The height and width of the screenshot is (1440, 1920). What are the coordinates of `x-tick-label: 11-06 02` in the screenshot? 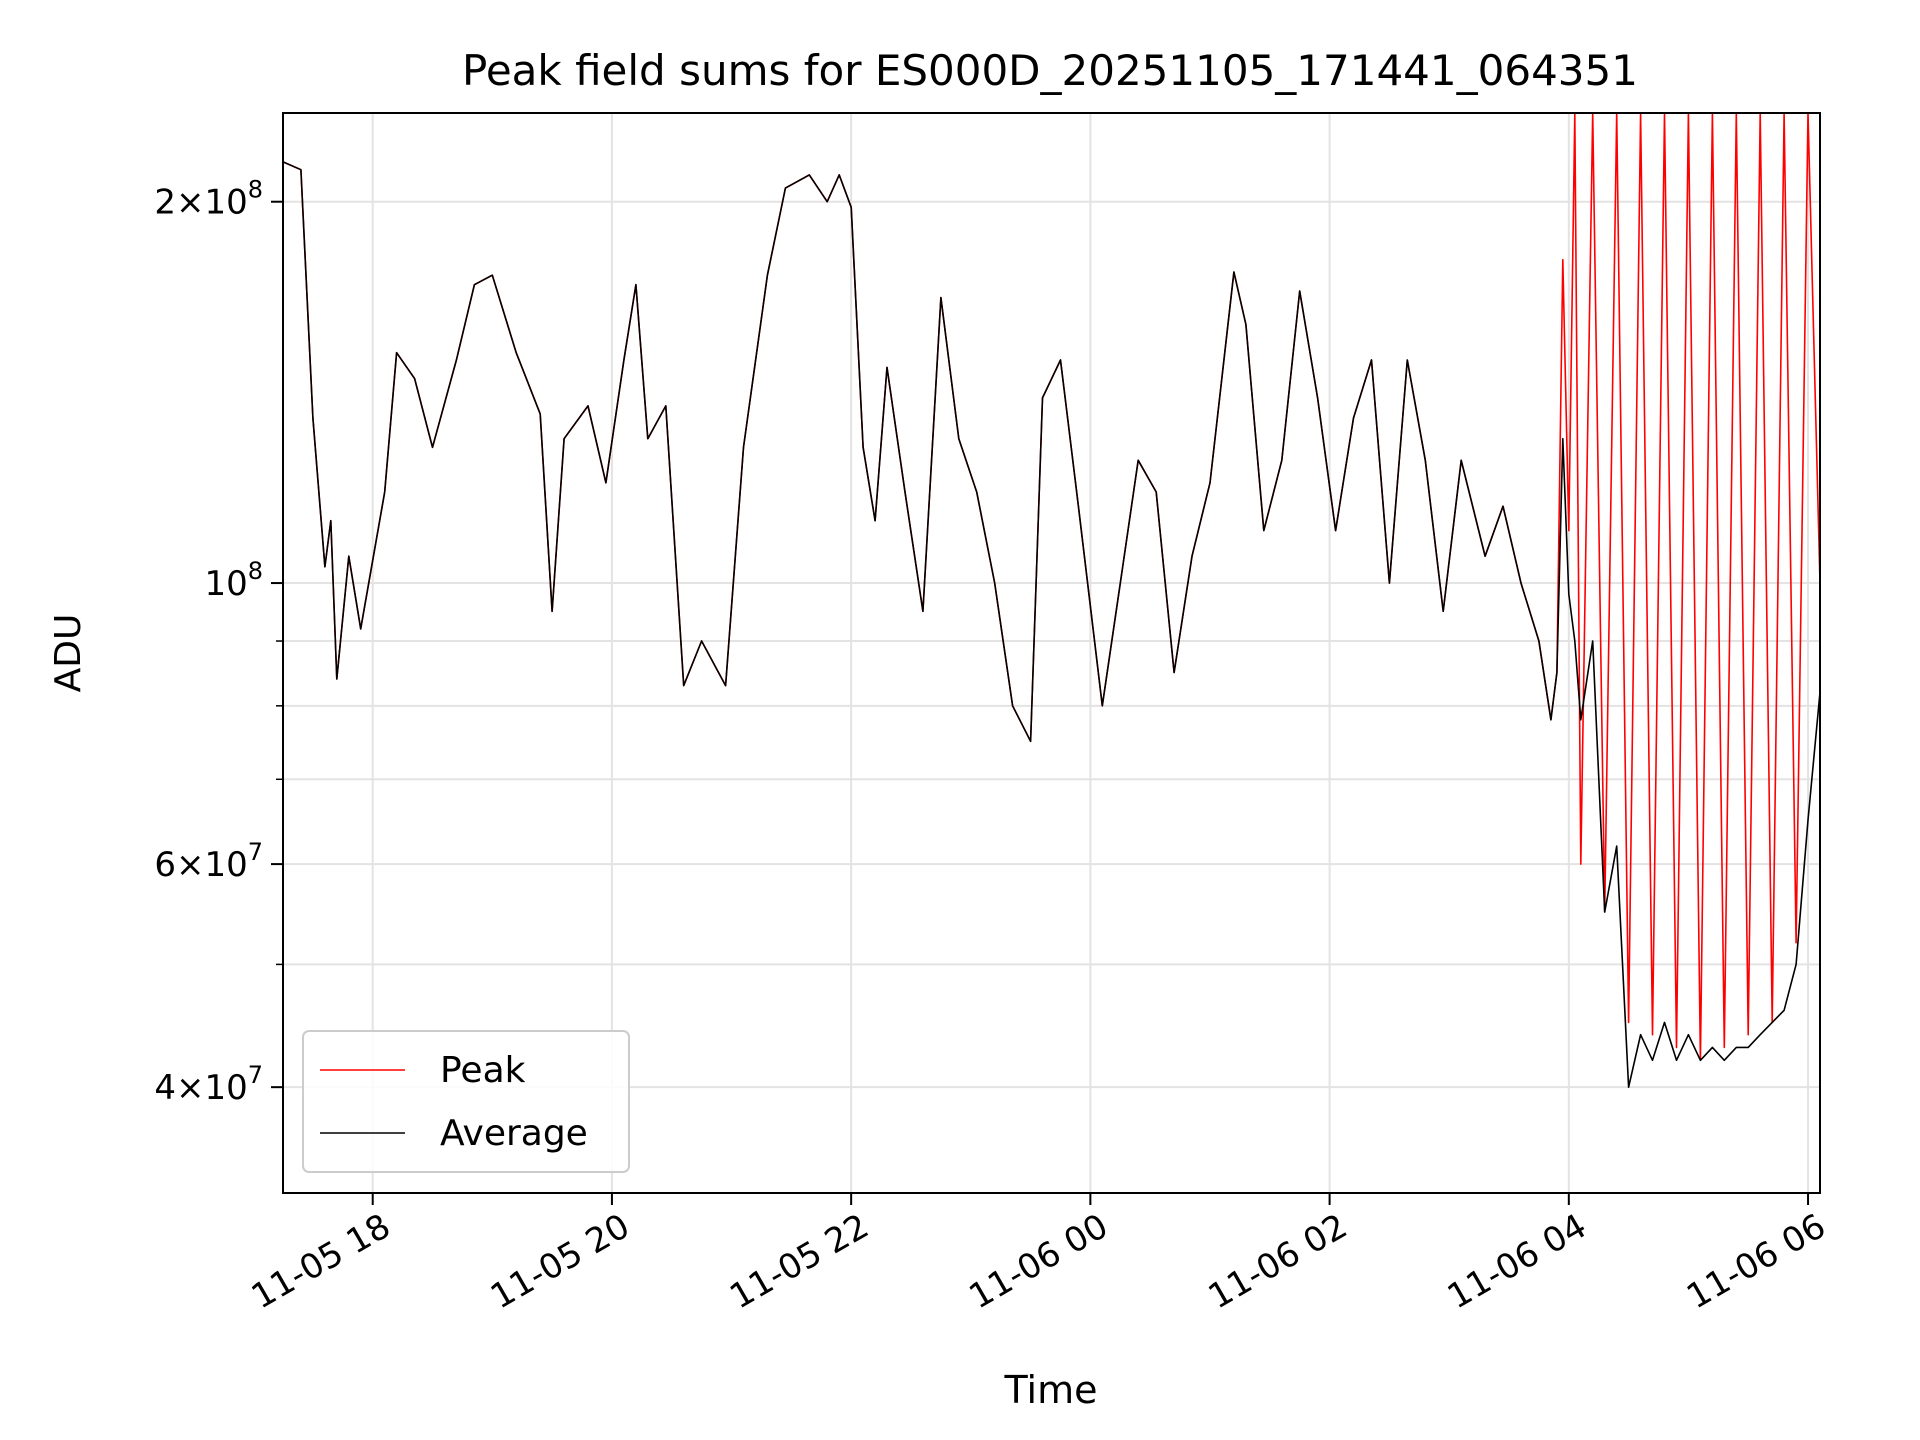 It's located at (1278, 1261).